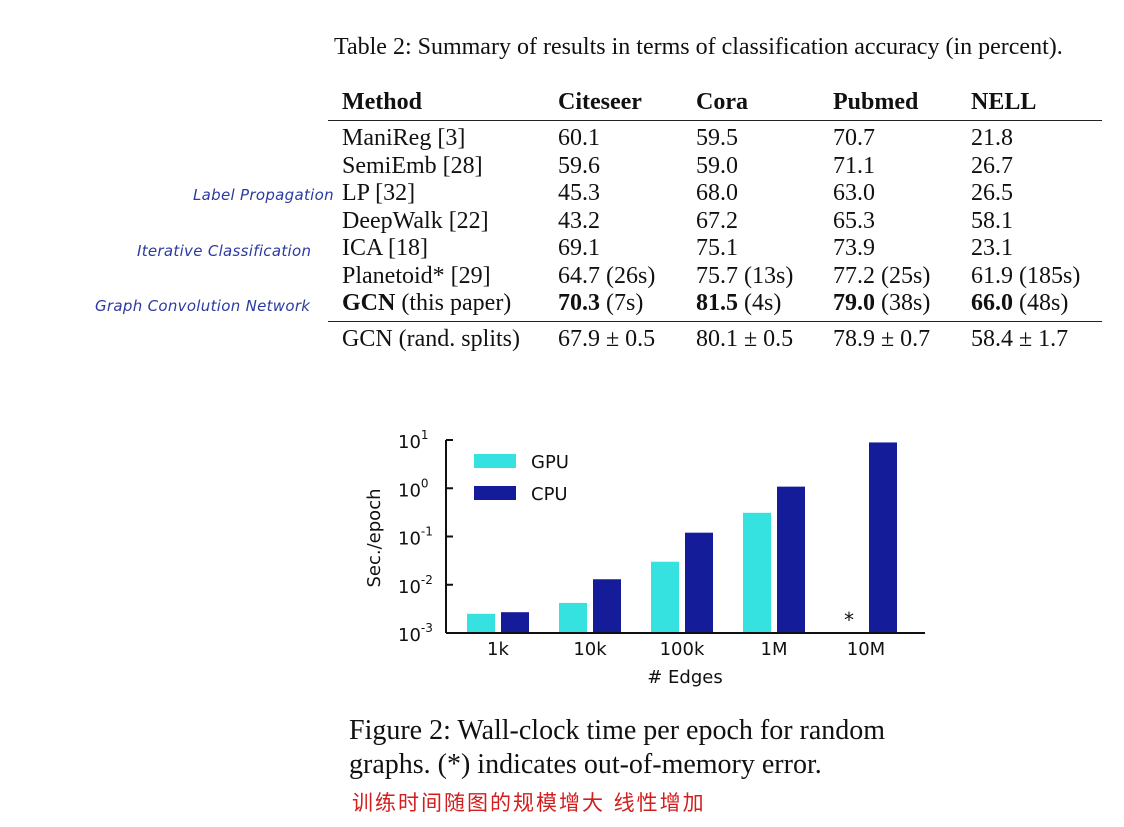 This screenshot has width=1124, height=827. I want to click on value-cell: 75.1, so click(717, 248).